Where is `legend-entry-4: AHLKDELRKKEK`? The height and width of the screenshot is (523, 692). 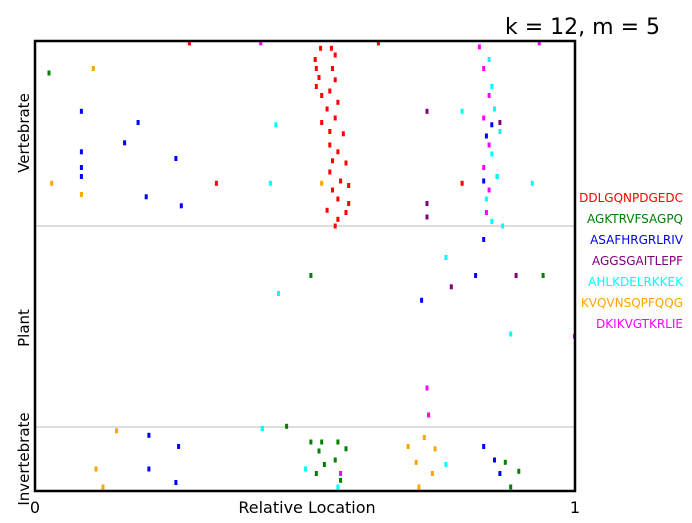 legend-entry-4: AHLKDELRKKEK is located at coordinates (636, 282).